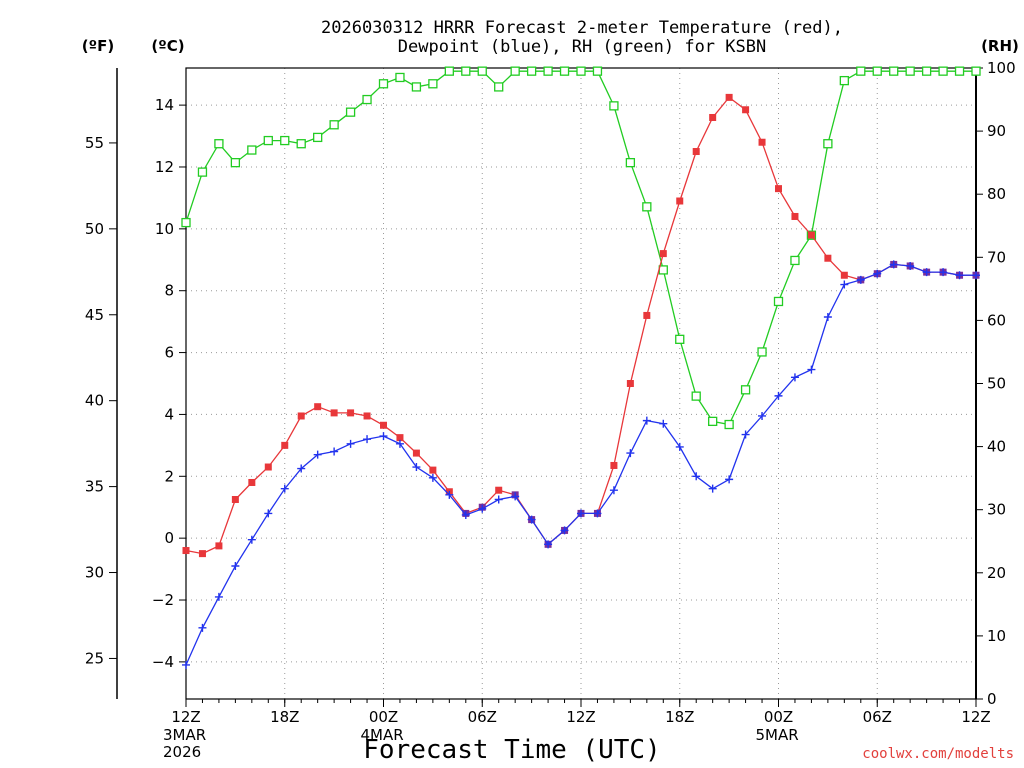 The image size is (1024, 768). Describe the element at coordinates (94, 229) in the screenshot. I see `fahrenheit-tick-label: 50` at that location.